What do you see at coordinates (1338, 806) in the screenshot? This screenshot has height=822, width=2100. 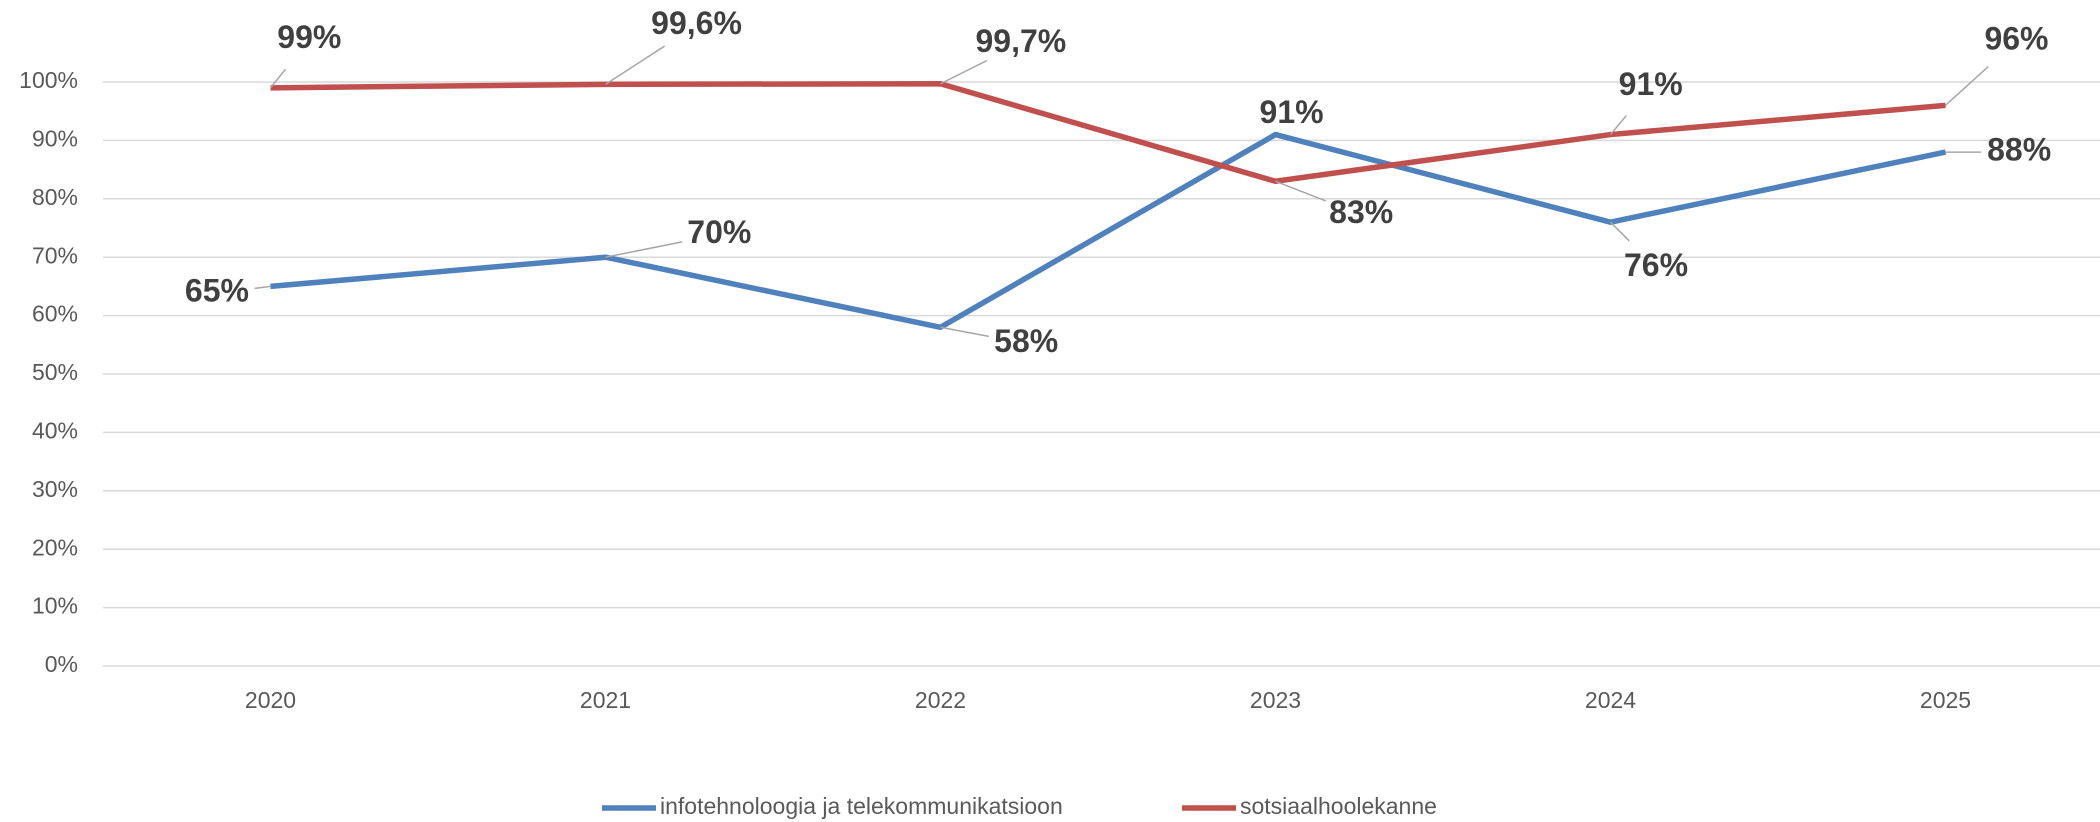 I see `legend-label: sotsiaalhoolekanne` at bounding box center [1338, 806].